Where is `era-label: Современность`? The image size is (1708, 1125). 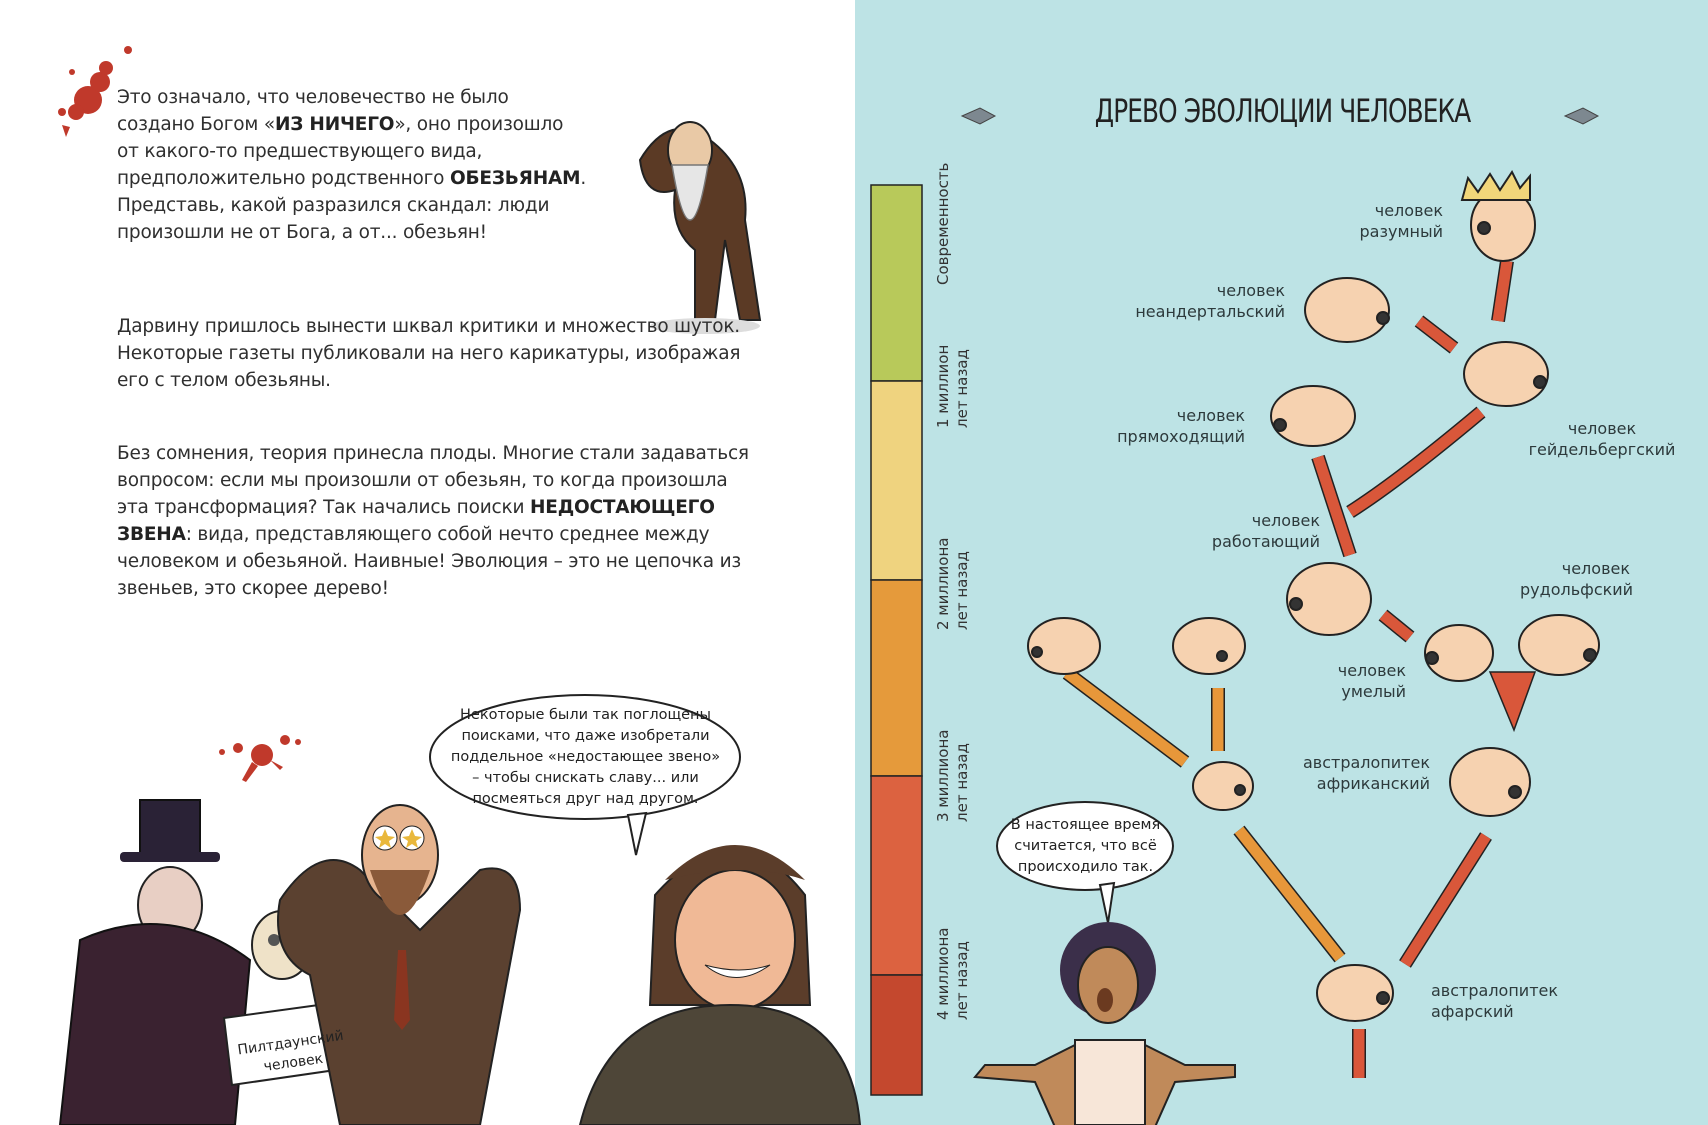 era-label: Современность is located at coordinates (943, 223).